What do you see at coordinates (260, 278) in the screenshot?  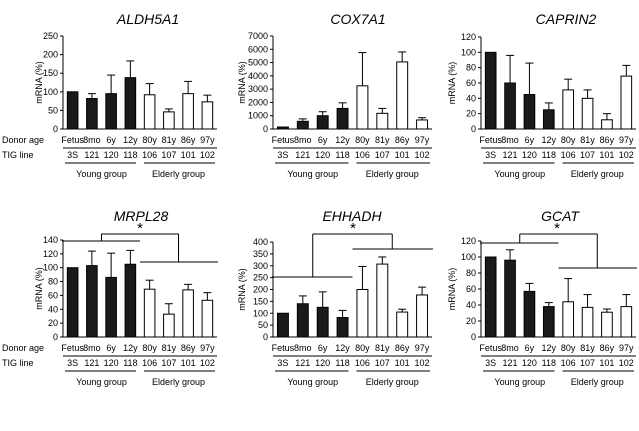 I see `y-tick-label: 250` at bounding box center [260, 278].